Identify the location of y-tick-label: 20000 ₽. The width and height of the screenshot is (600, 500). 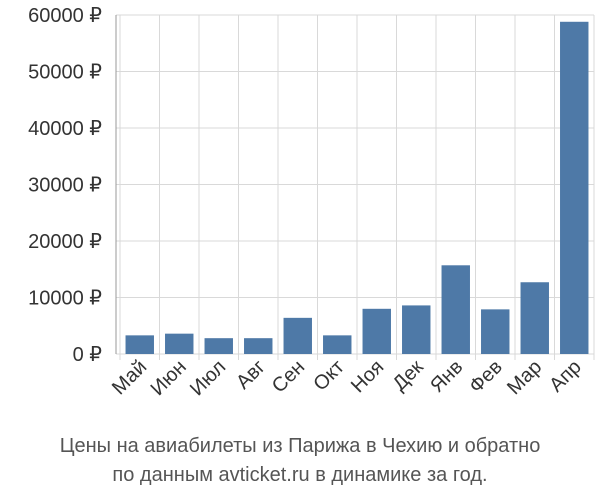
(65, 242).